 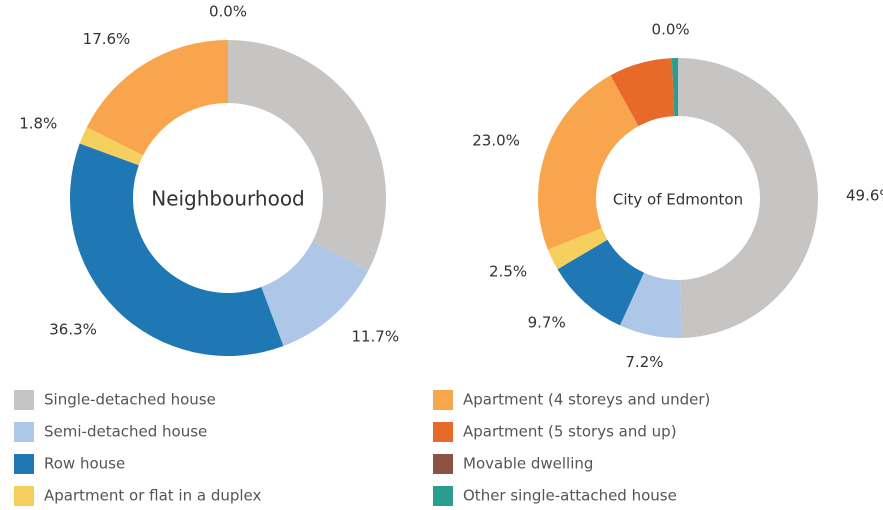 What do you see at coordinates (130, 400) in the screenshot?
I see `legend-label: Single-detached house` at bounding box center [130, 400].